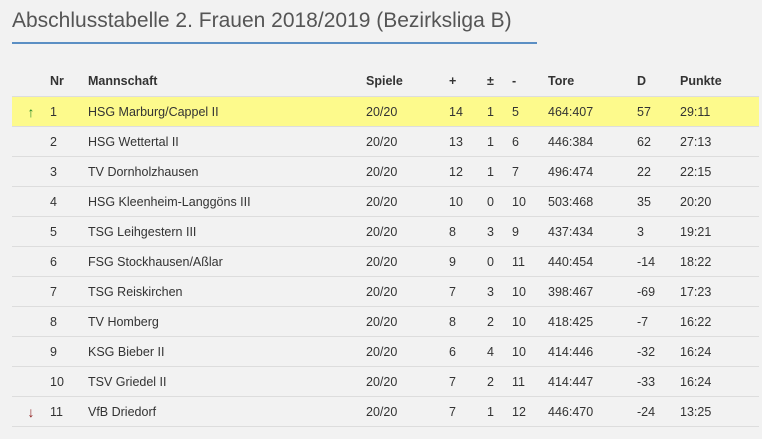 This screenshot has height=439, width=762. What do you see at coordinates (719, 81) in the screenshot?
I see `header-points: Punkte` at bounding box center [719, 81].